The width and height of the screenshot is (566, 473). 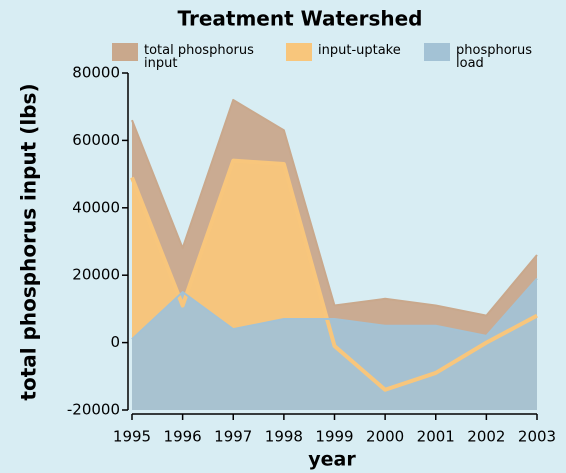 I want to click on x-tick-label: 1995, so click(x=132, y=437).